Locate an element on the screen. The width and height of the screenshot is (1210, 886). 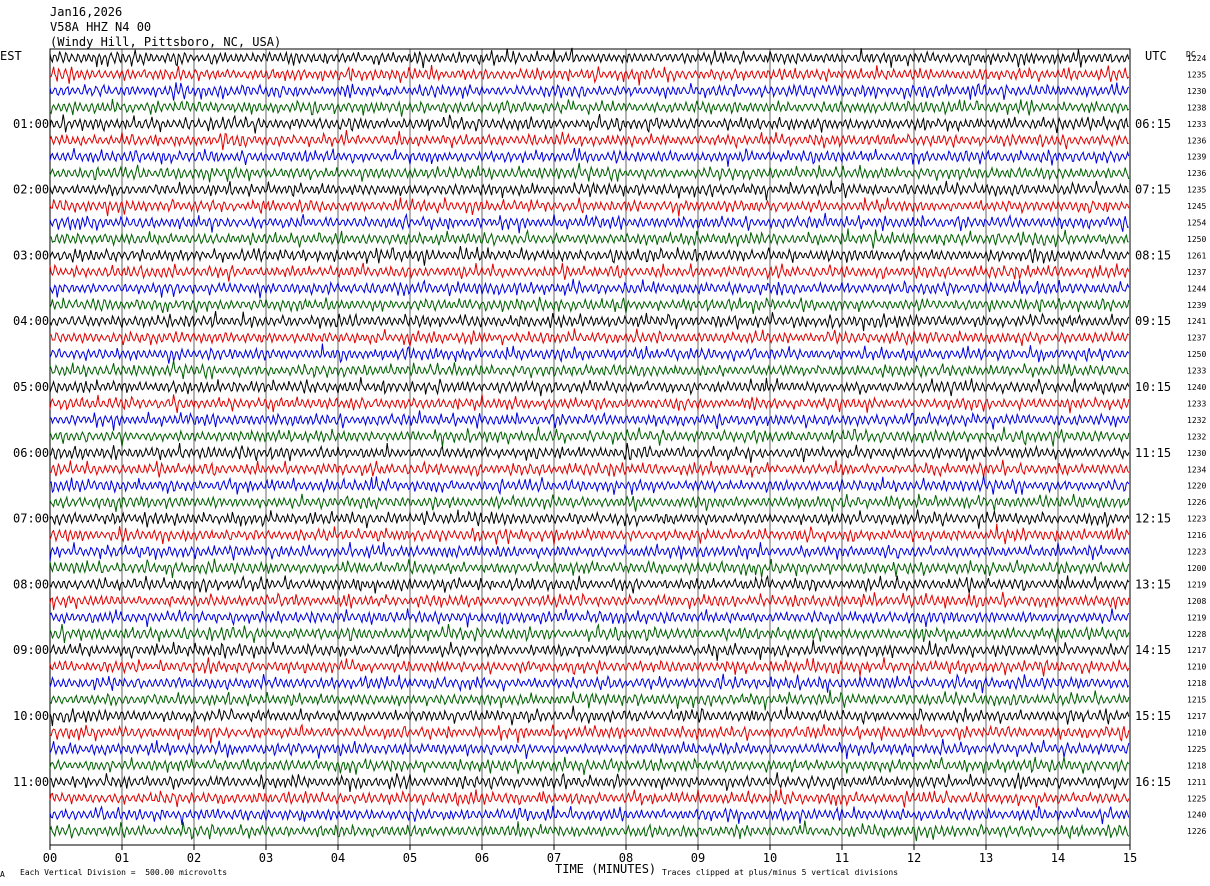
x-tick-label: 15 is located at coordinates (1130, 858).